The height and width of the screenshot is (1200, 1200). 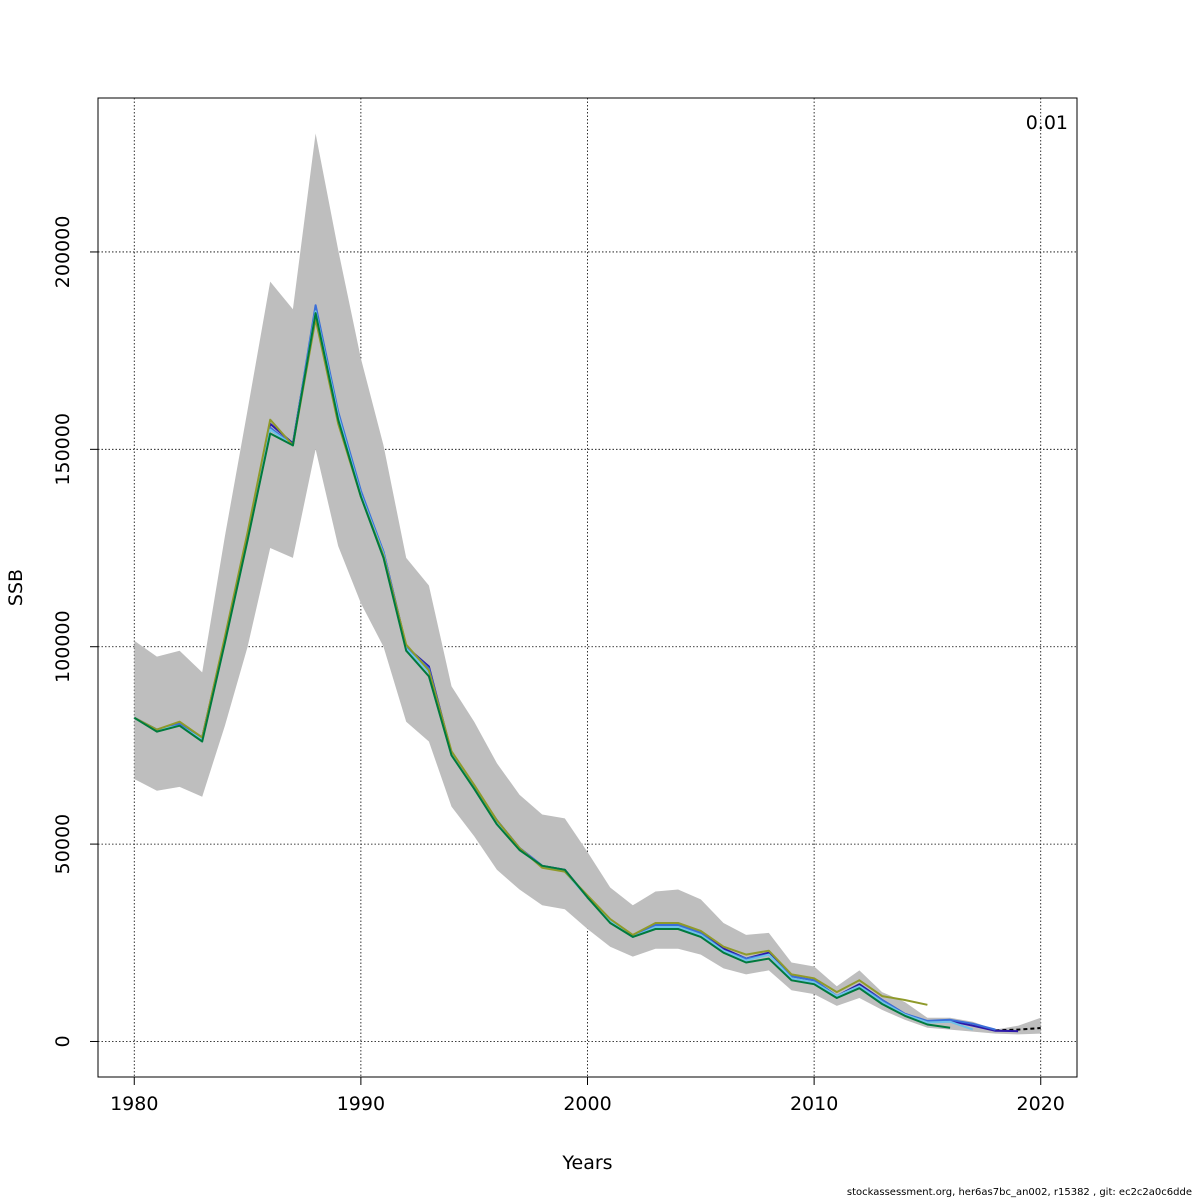 I want to click on y-tick-label: 100000, so click(x=63, y=646).